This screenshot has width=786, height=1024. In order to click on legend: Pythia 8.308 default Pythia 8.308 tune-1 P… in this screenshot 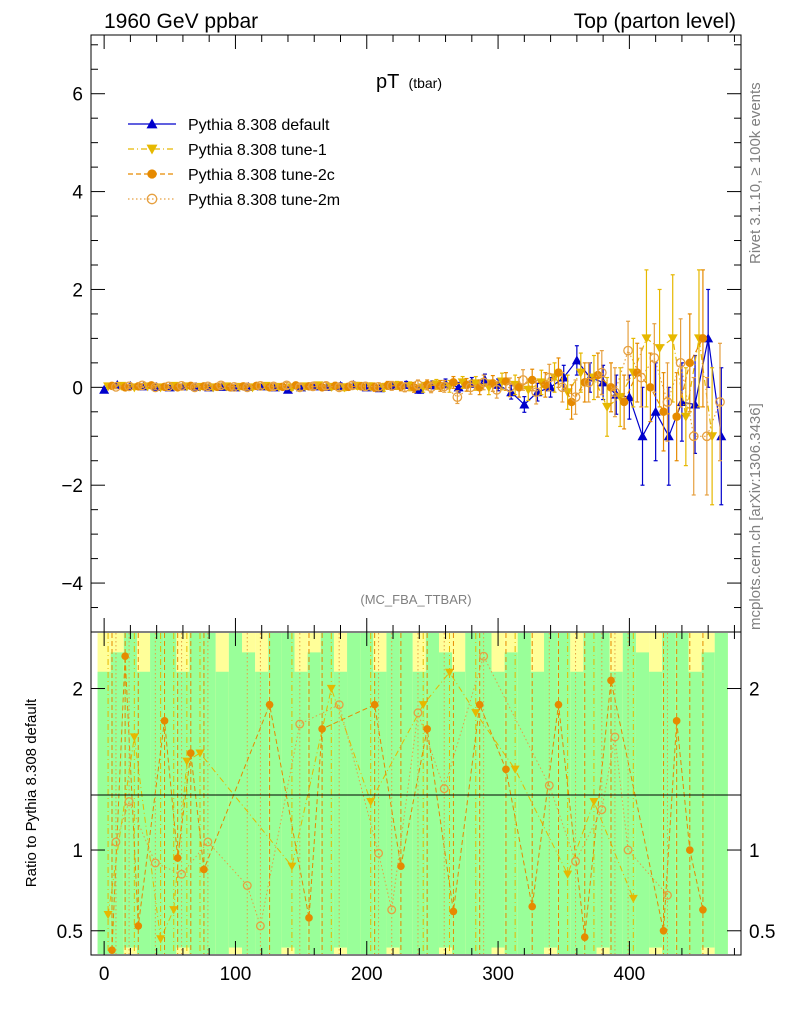, I will do `click(234, 163)`.